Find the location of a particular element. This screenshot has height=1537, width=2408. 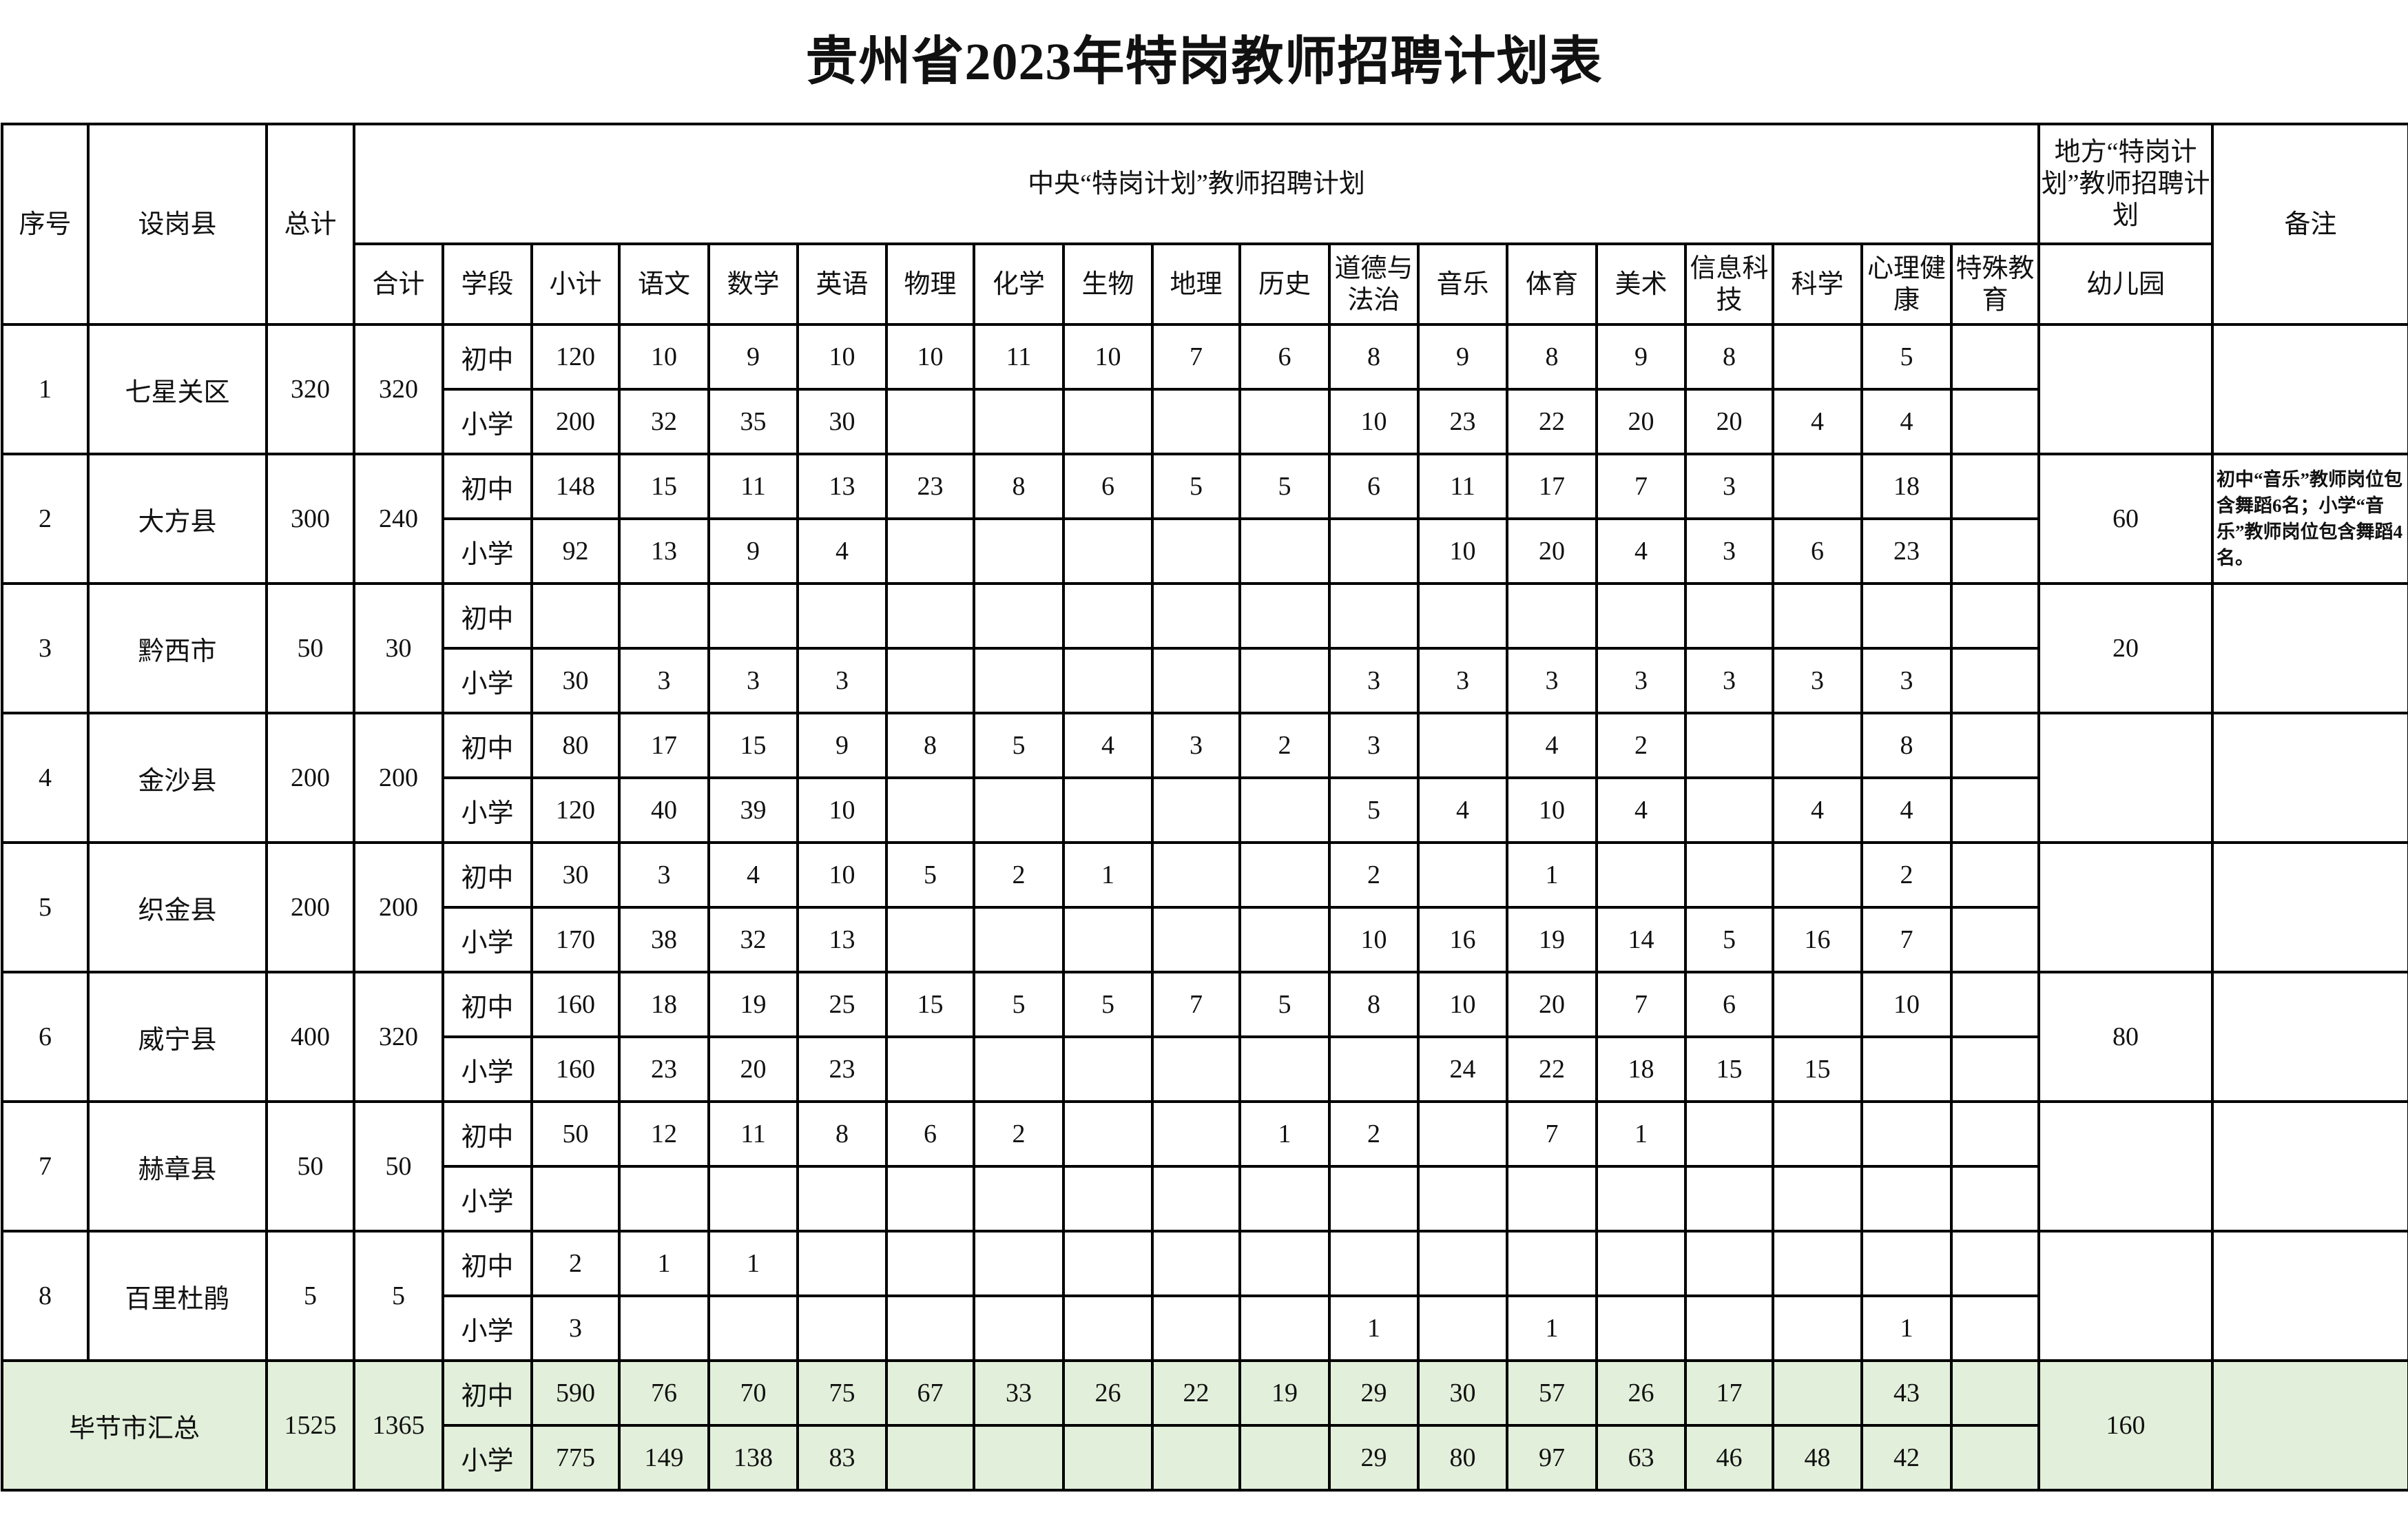

seq-cell: 1 is located at coordinates (45, 389).